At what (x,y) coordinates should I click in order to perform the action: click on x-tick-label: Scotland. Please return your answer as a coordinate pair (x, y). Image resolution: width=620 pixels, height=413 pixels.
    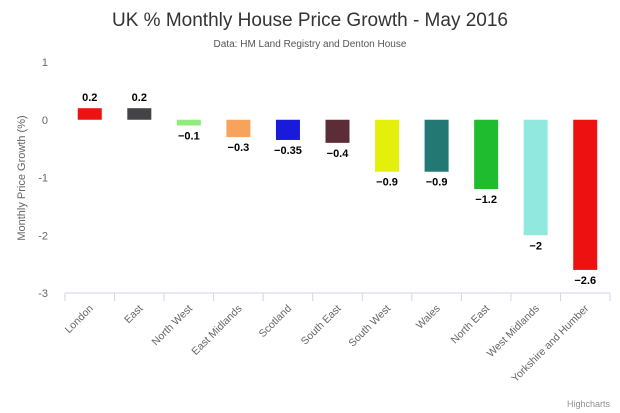
    Looking at the image, I should click on (275, 321).